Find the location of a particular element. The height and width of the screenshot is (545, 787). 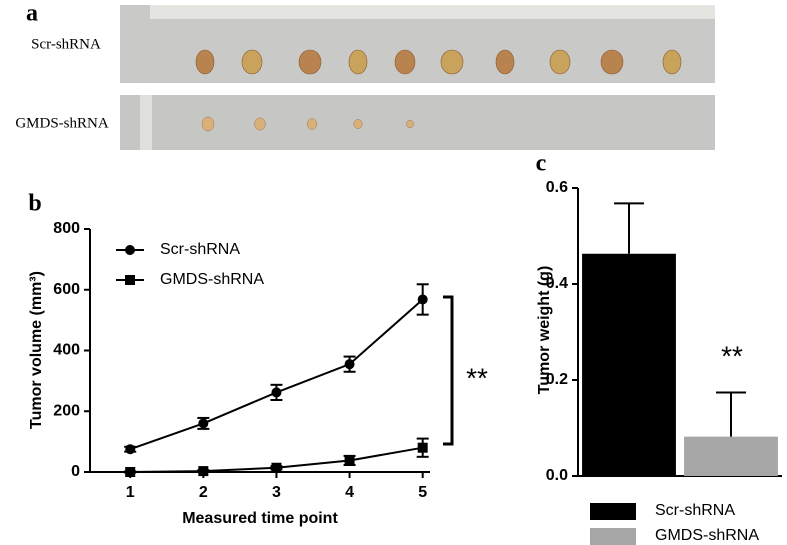

x-tick-label: 3 is located at coordinates (276, 492).